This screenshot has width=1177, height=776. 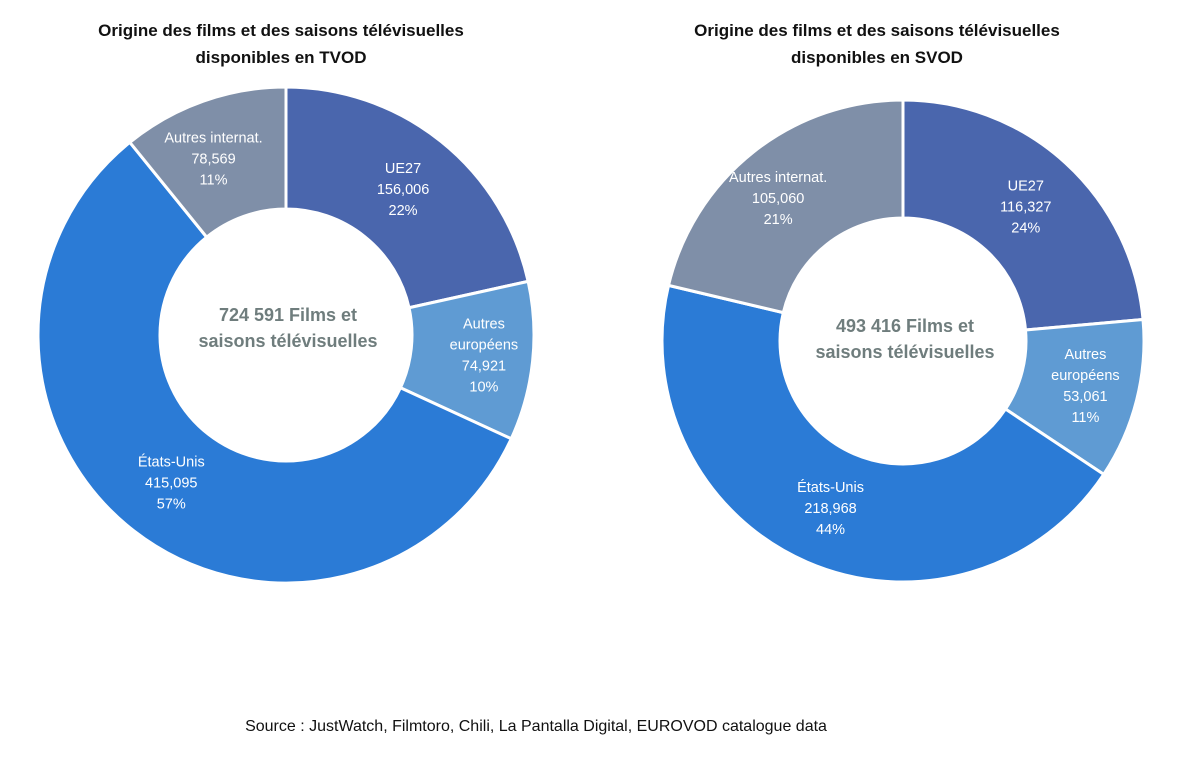 I want to click on slice-label-autres-internat: Autres internat. 105,060 21%, so click(x=778, y=199).